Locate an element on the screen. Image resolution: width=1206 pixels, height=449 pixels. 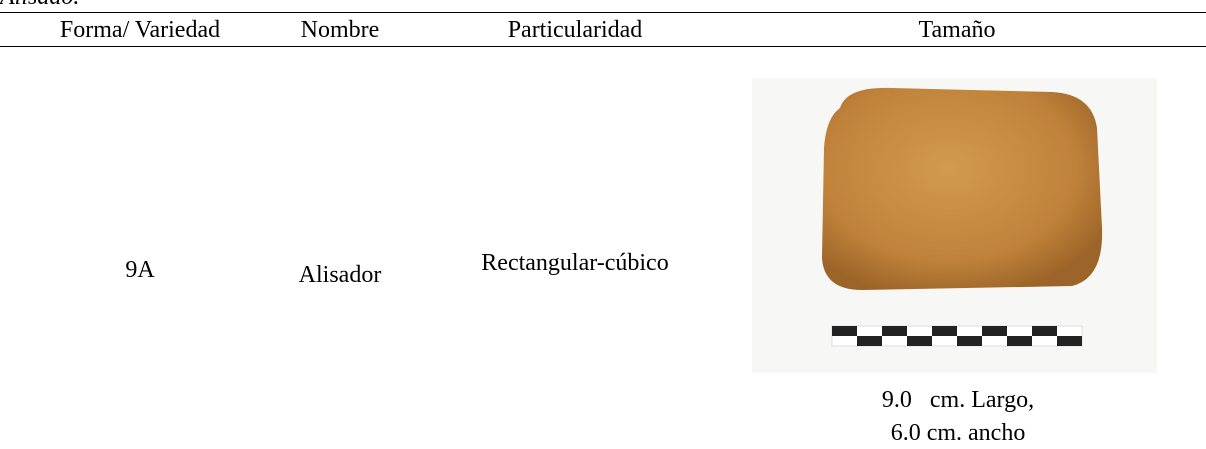
header-cell: Tamaño is located at coordinates (957, 30).